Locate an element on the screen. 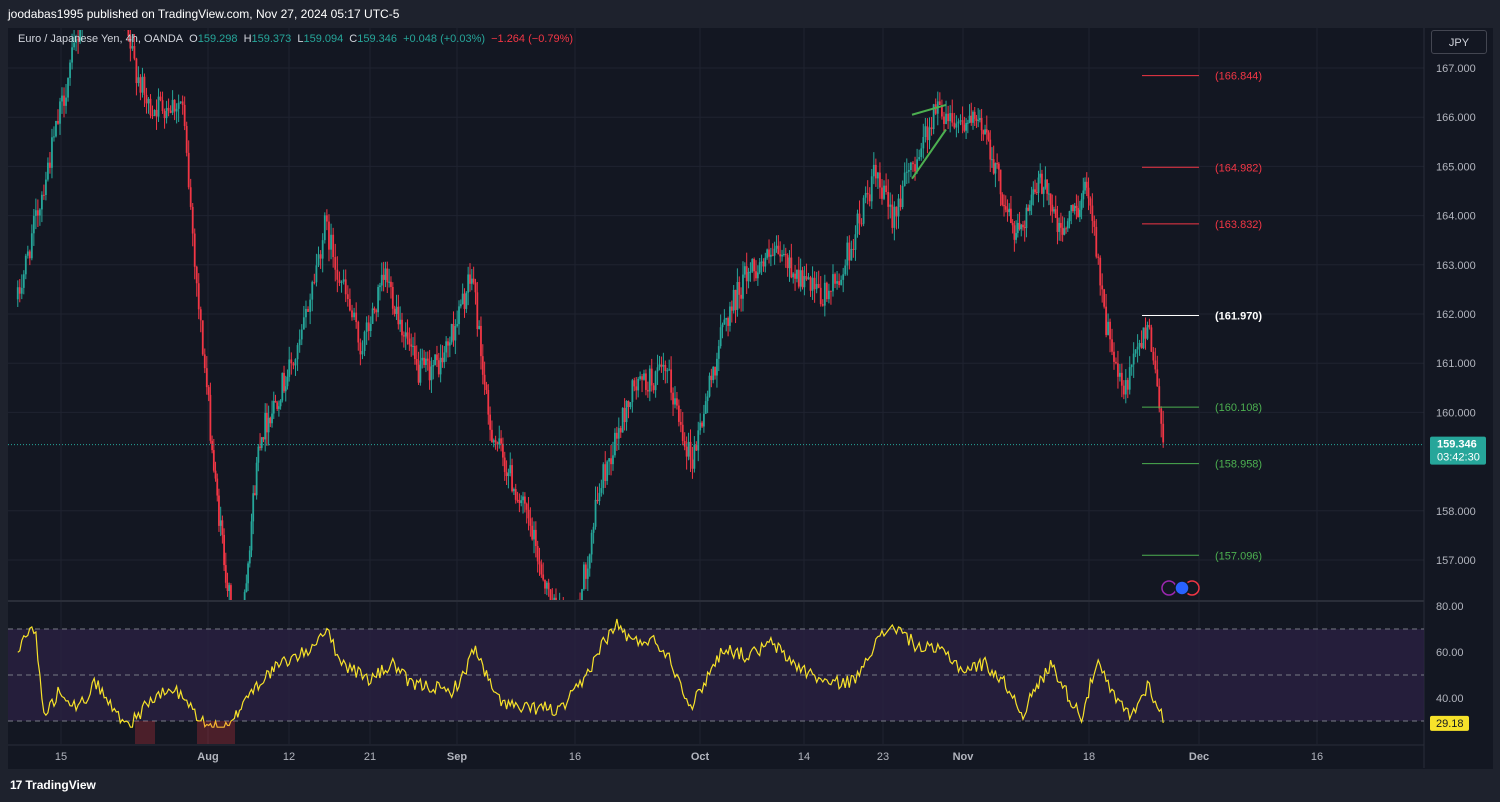 This screenshot has width=1500, height=802. level-label: (166.844) is located at coordinates (1238, 77).